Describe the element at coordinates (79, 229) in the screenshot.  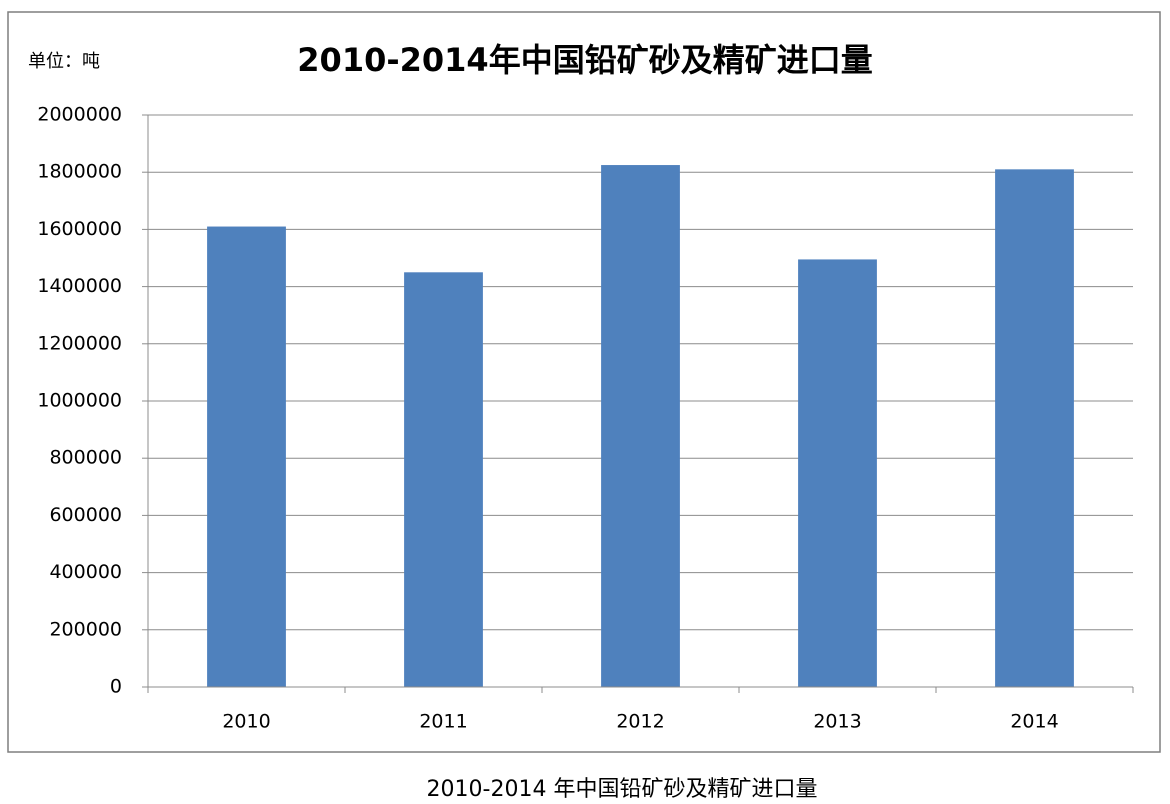
I see `y-tick-label: 1600000` at that location.